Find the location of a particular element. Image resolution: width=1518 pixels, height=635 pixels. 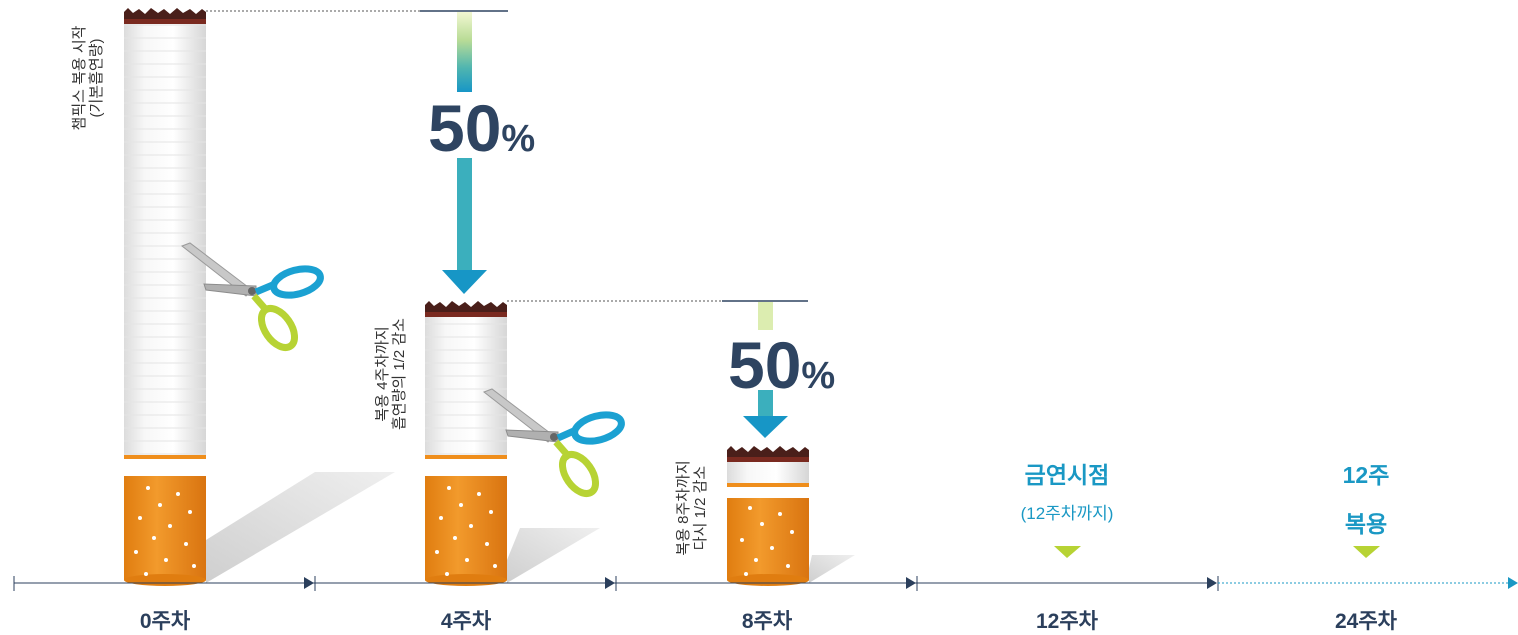

cigarette-label-week8: 복용 8주차까지 다시 1/2 감소 is located at coordinates (692, 507).